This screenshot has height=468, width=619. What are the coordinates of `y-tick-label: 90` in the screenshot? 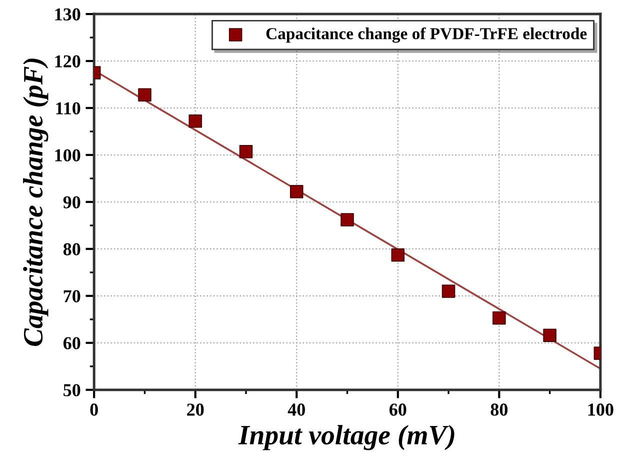 It's located at (71, 202).